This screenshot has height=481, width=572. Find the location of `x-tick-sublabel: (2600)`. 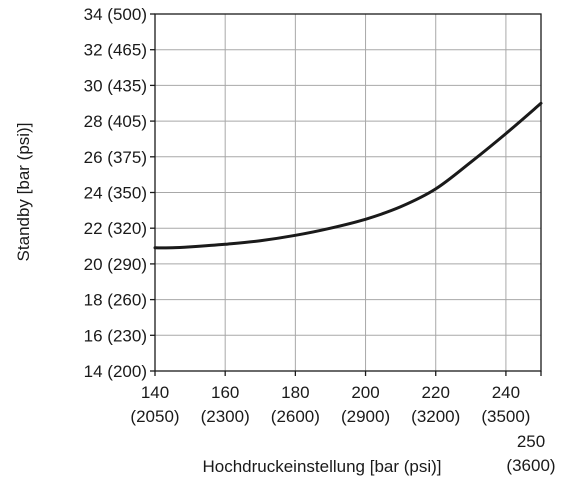

x-tick-sublabel: (2600) is located at coordinates (295, 416).